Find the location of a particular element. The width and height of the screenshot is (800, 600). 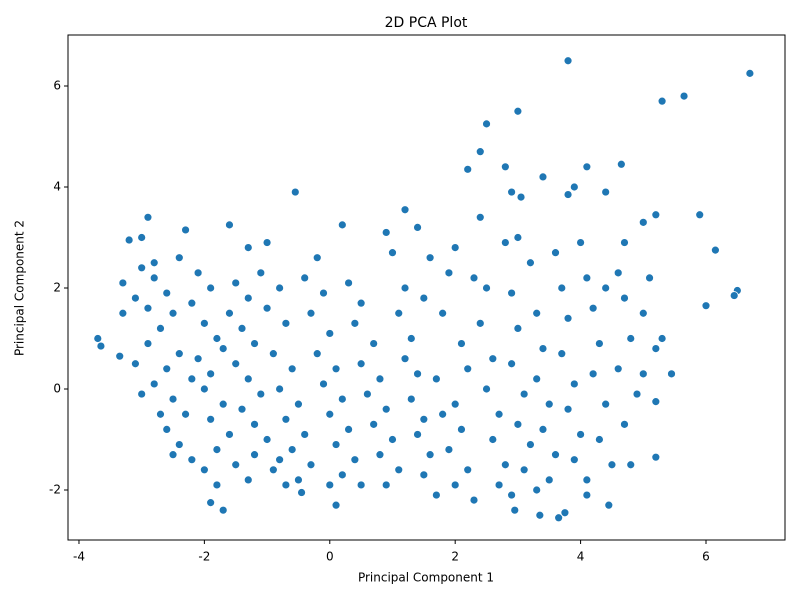

x-axis-label: Principal Component 1 is located at coordinates (426, 578).